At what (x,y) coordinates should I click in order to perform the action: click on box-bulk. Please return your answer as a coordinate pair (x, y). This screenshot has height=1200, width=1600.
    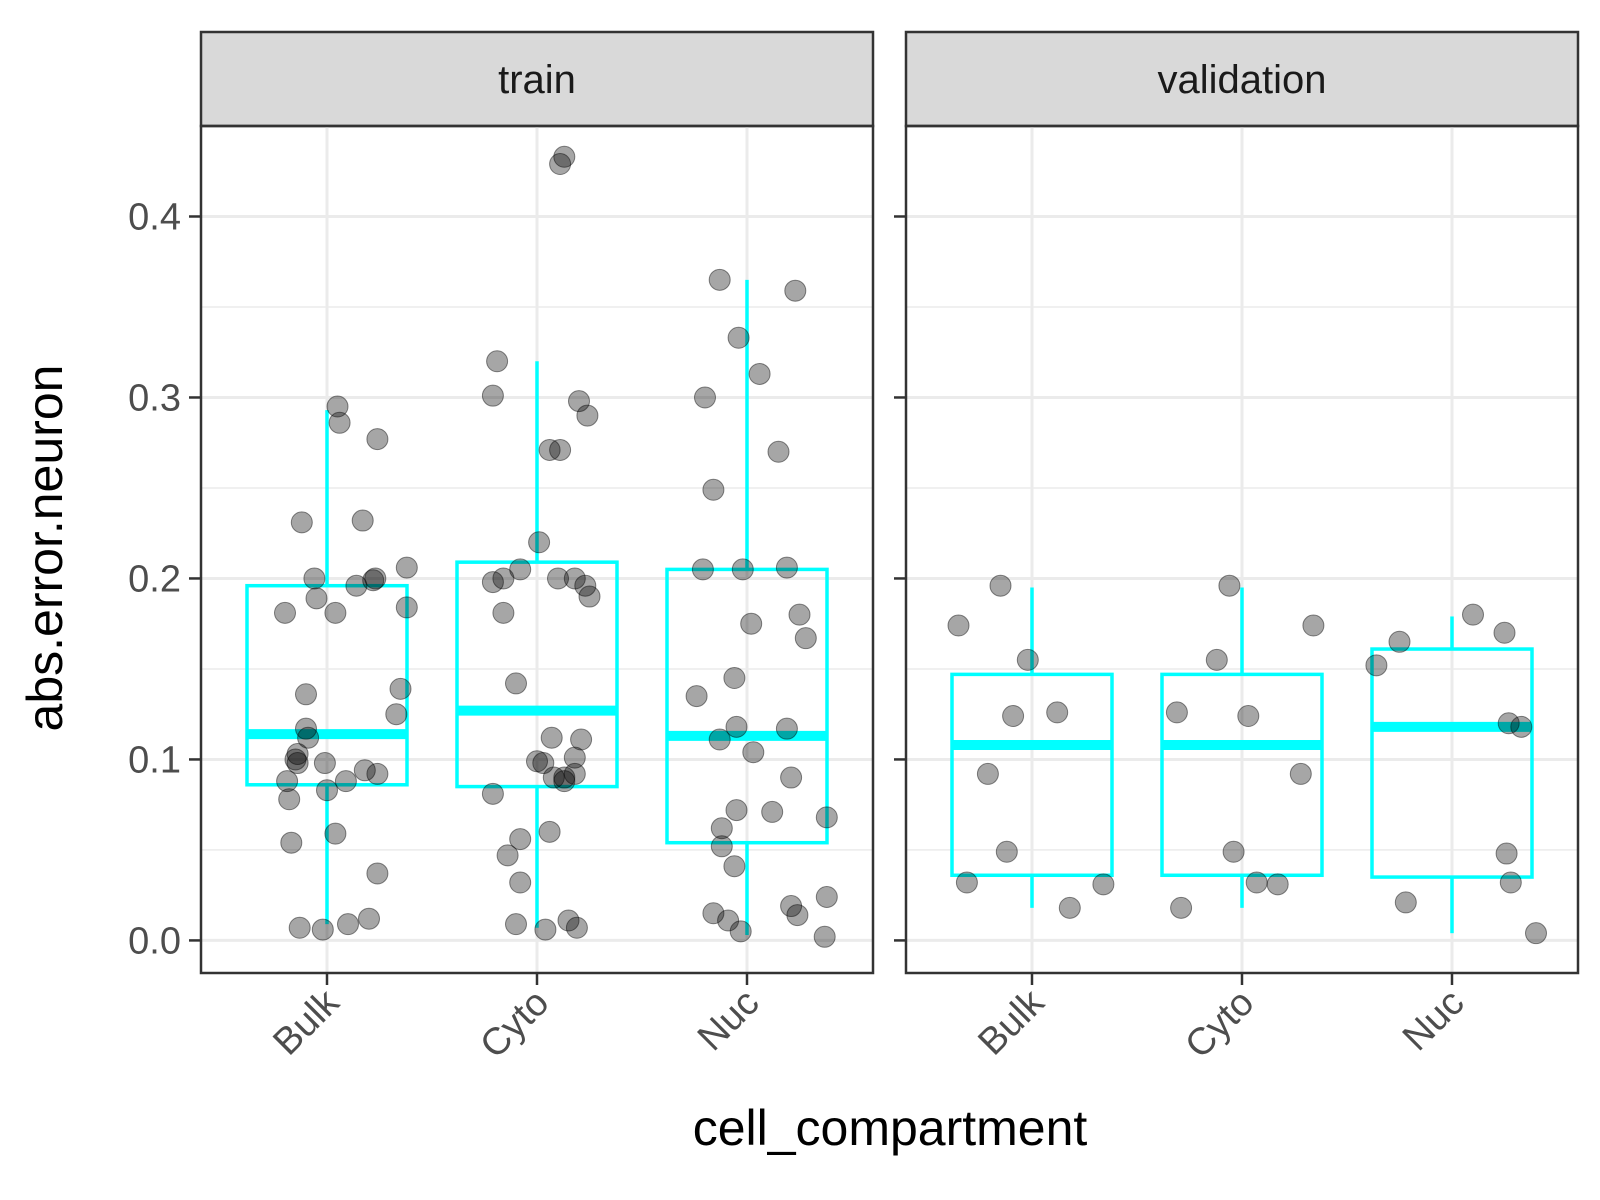
    Looking at the image, I should click on (327, 667).